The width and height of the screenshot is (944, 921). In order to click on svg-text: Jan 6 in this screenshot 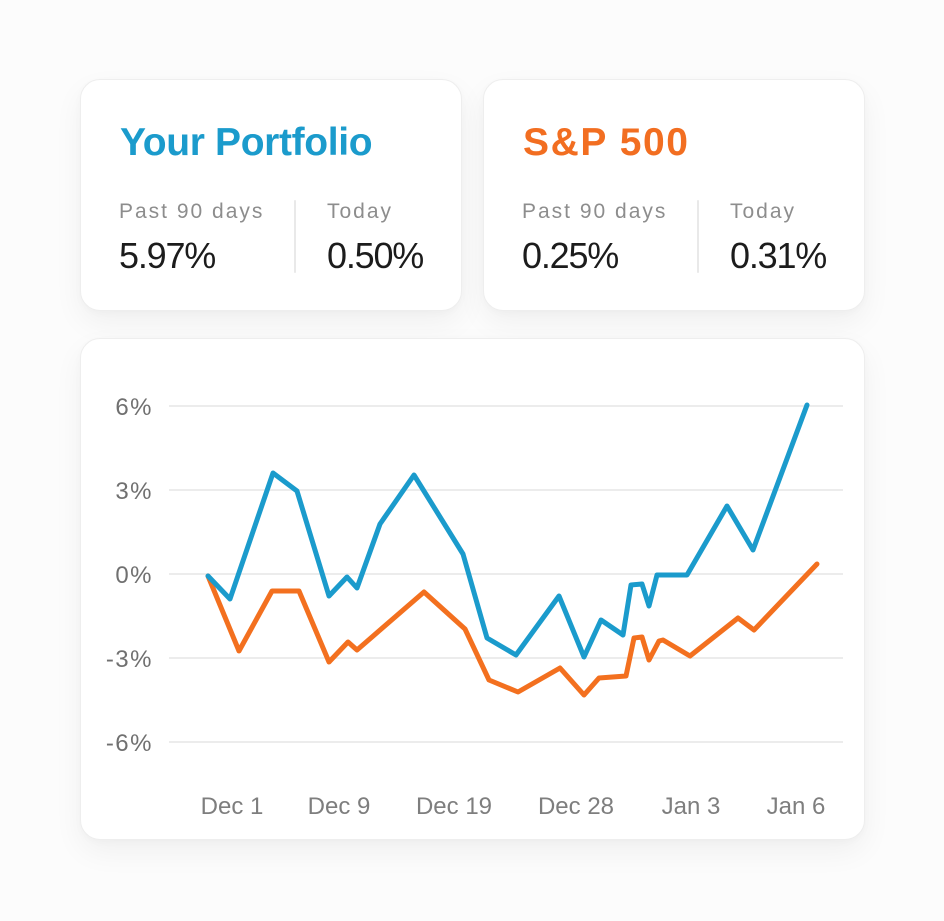, I will do `click(796, 806)`.